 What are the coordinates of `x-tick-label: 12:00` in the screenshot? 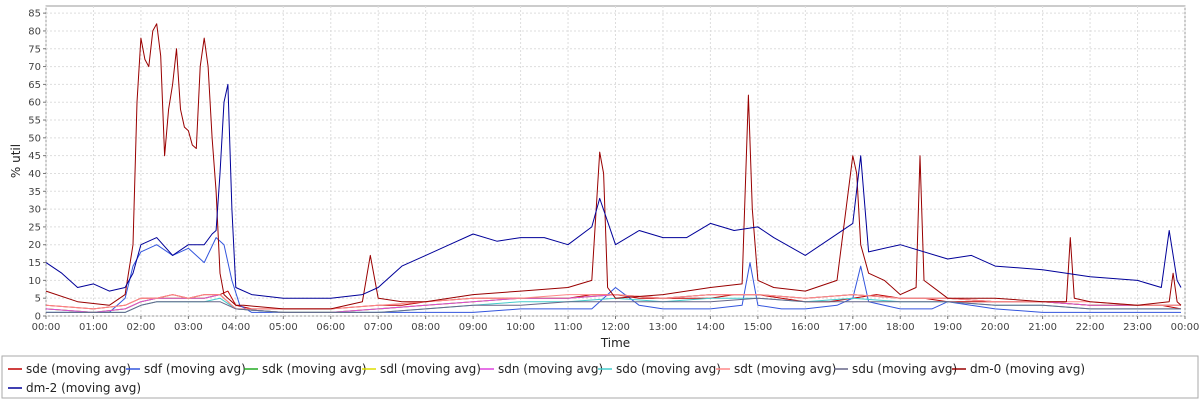 It's located at (615, 327).